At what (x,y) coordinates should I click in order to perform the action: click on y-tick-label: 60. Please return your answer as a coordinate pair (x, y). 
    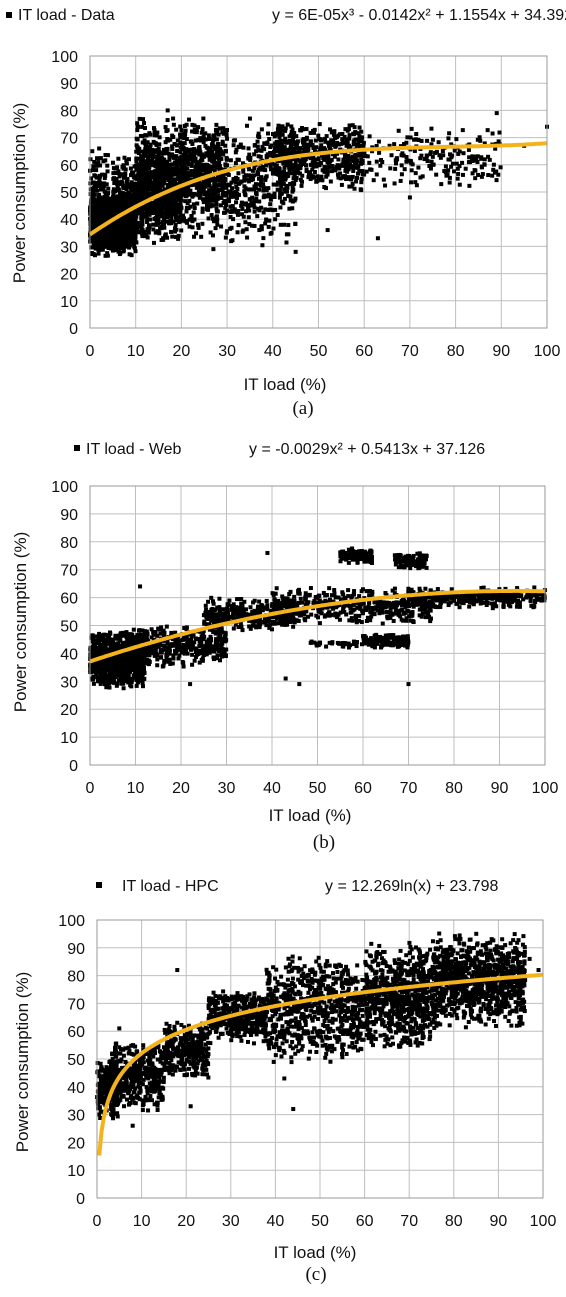
    Looking at the image, I should click on (69, 166).